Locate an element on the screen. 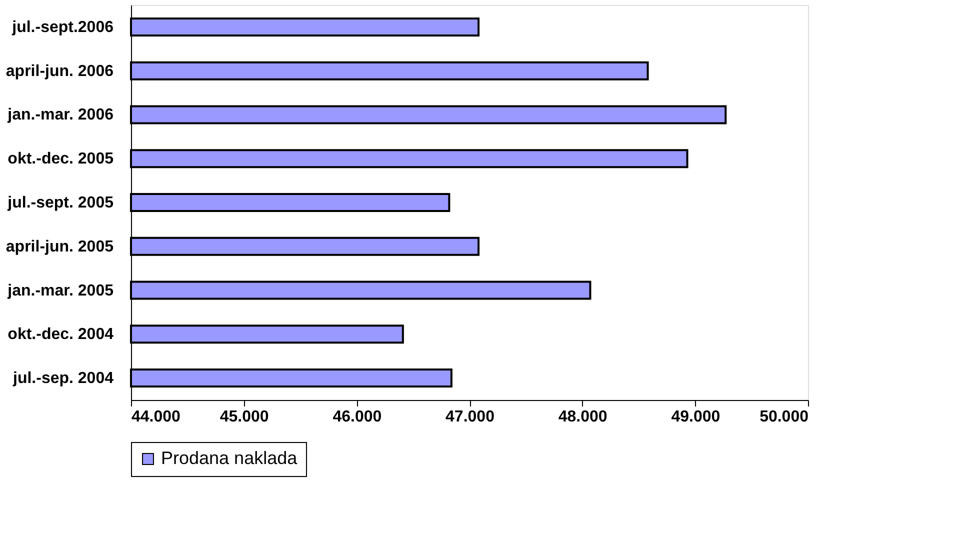 This screenshot has height=550, width=955. y-tick-label: jan.-mar. 2005 is located at coordinates (60, 291).